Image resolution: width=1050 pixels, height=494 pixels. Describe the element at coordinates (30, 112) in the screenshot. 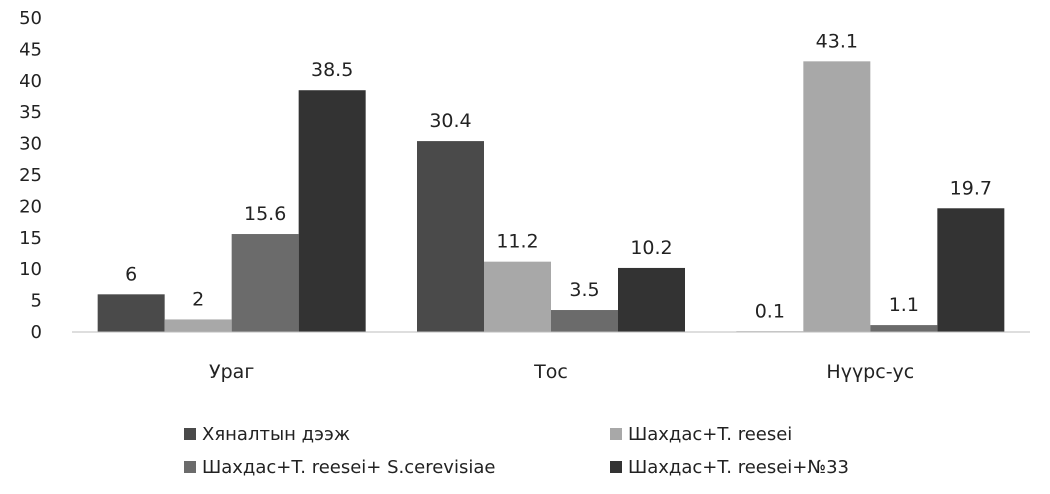

I see `y-tick-label: 35` at that location.